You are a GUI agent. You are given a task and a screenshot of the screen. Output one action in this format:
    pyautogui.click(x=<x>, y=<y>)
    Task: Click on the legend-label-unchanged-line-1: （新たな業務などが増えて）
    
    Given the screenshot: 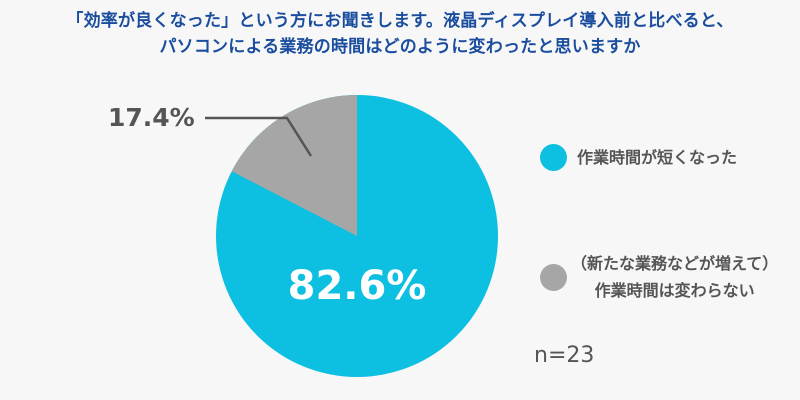 What is the action you would take?
    pyautogui.click(x=675, y=263)
    